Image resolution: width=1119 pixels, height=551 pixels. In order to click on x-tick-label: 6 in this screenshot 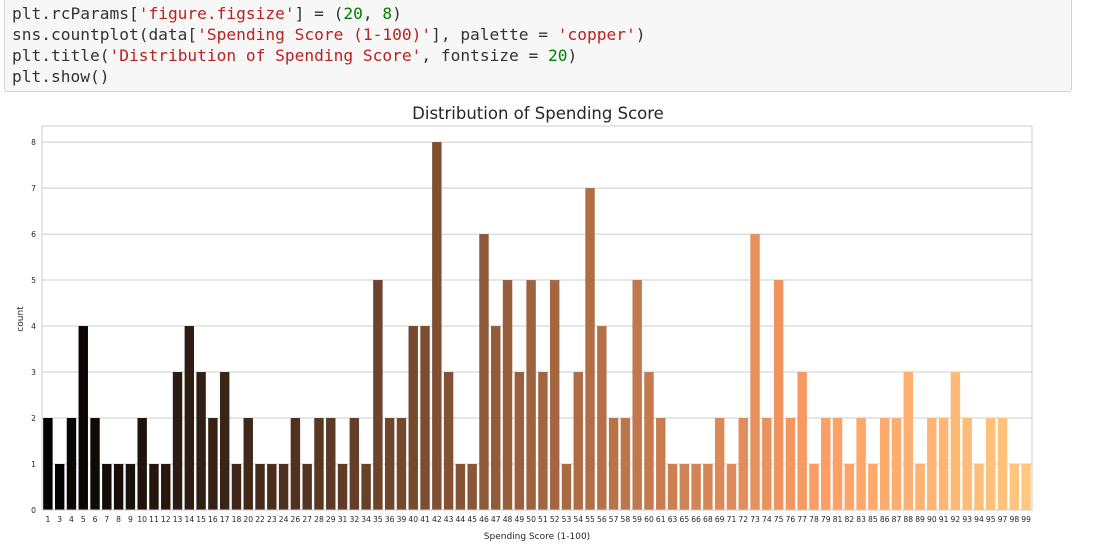, I will do `click(95, 519)`.